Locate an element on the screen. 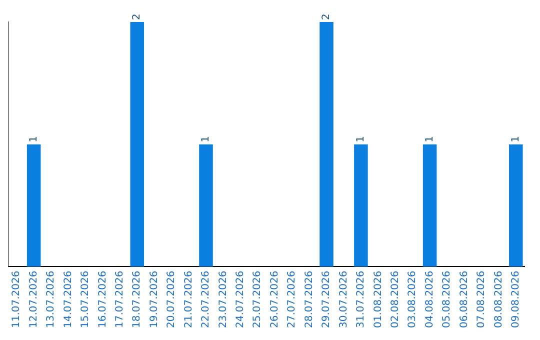 The image size is (540, 340). x-tick-label: 14.07.2026 is located at coordinates (68, 299).